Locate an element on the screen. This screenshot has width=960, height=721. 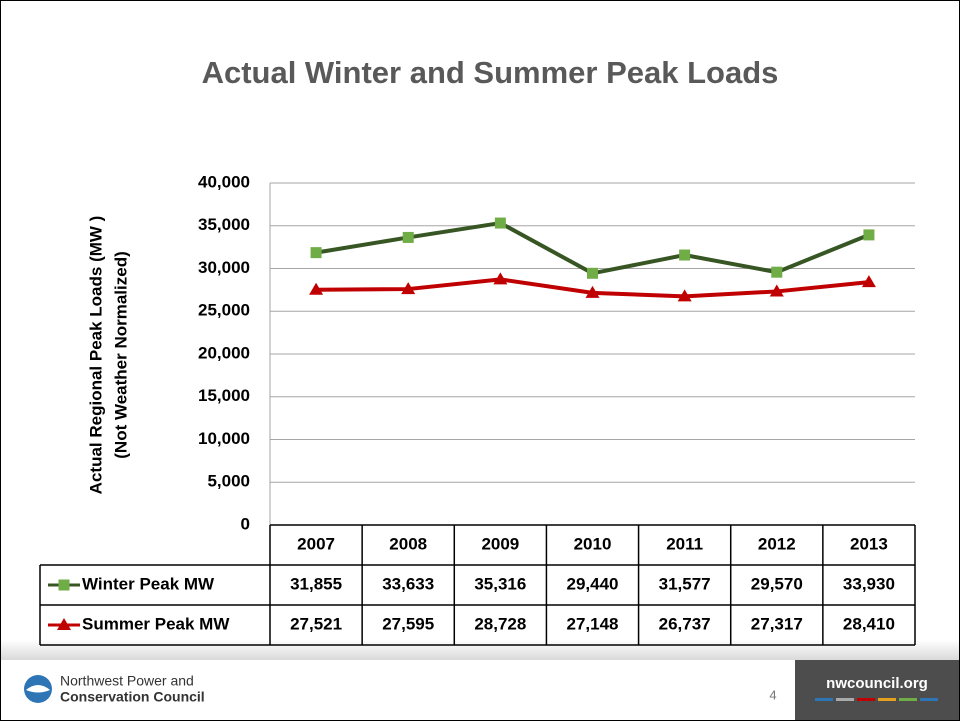
y-tick-label: 35,000 is located at coordinates (224, 224).